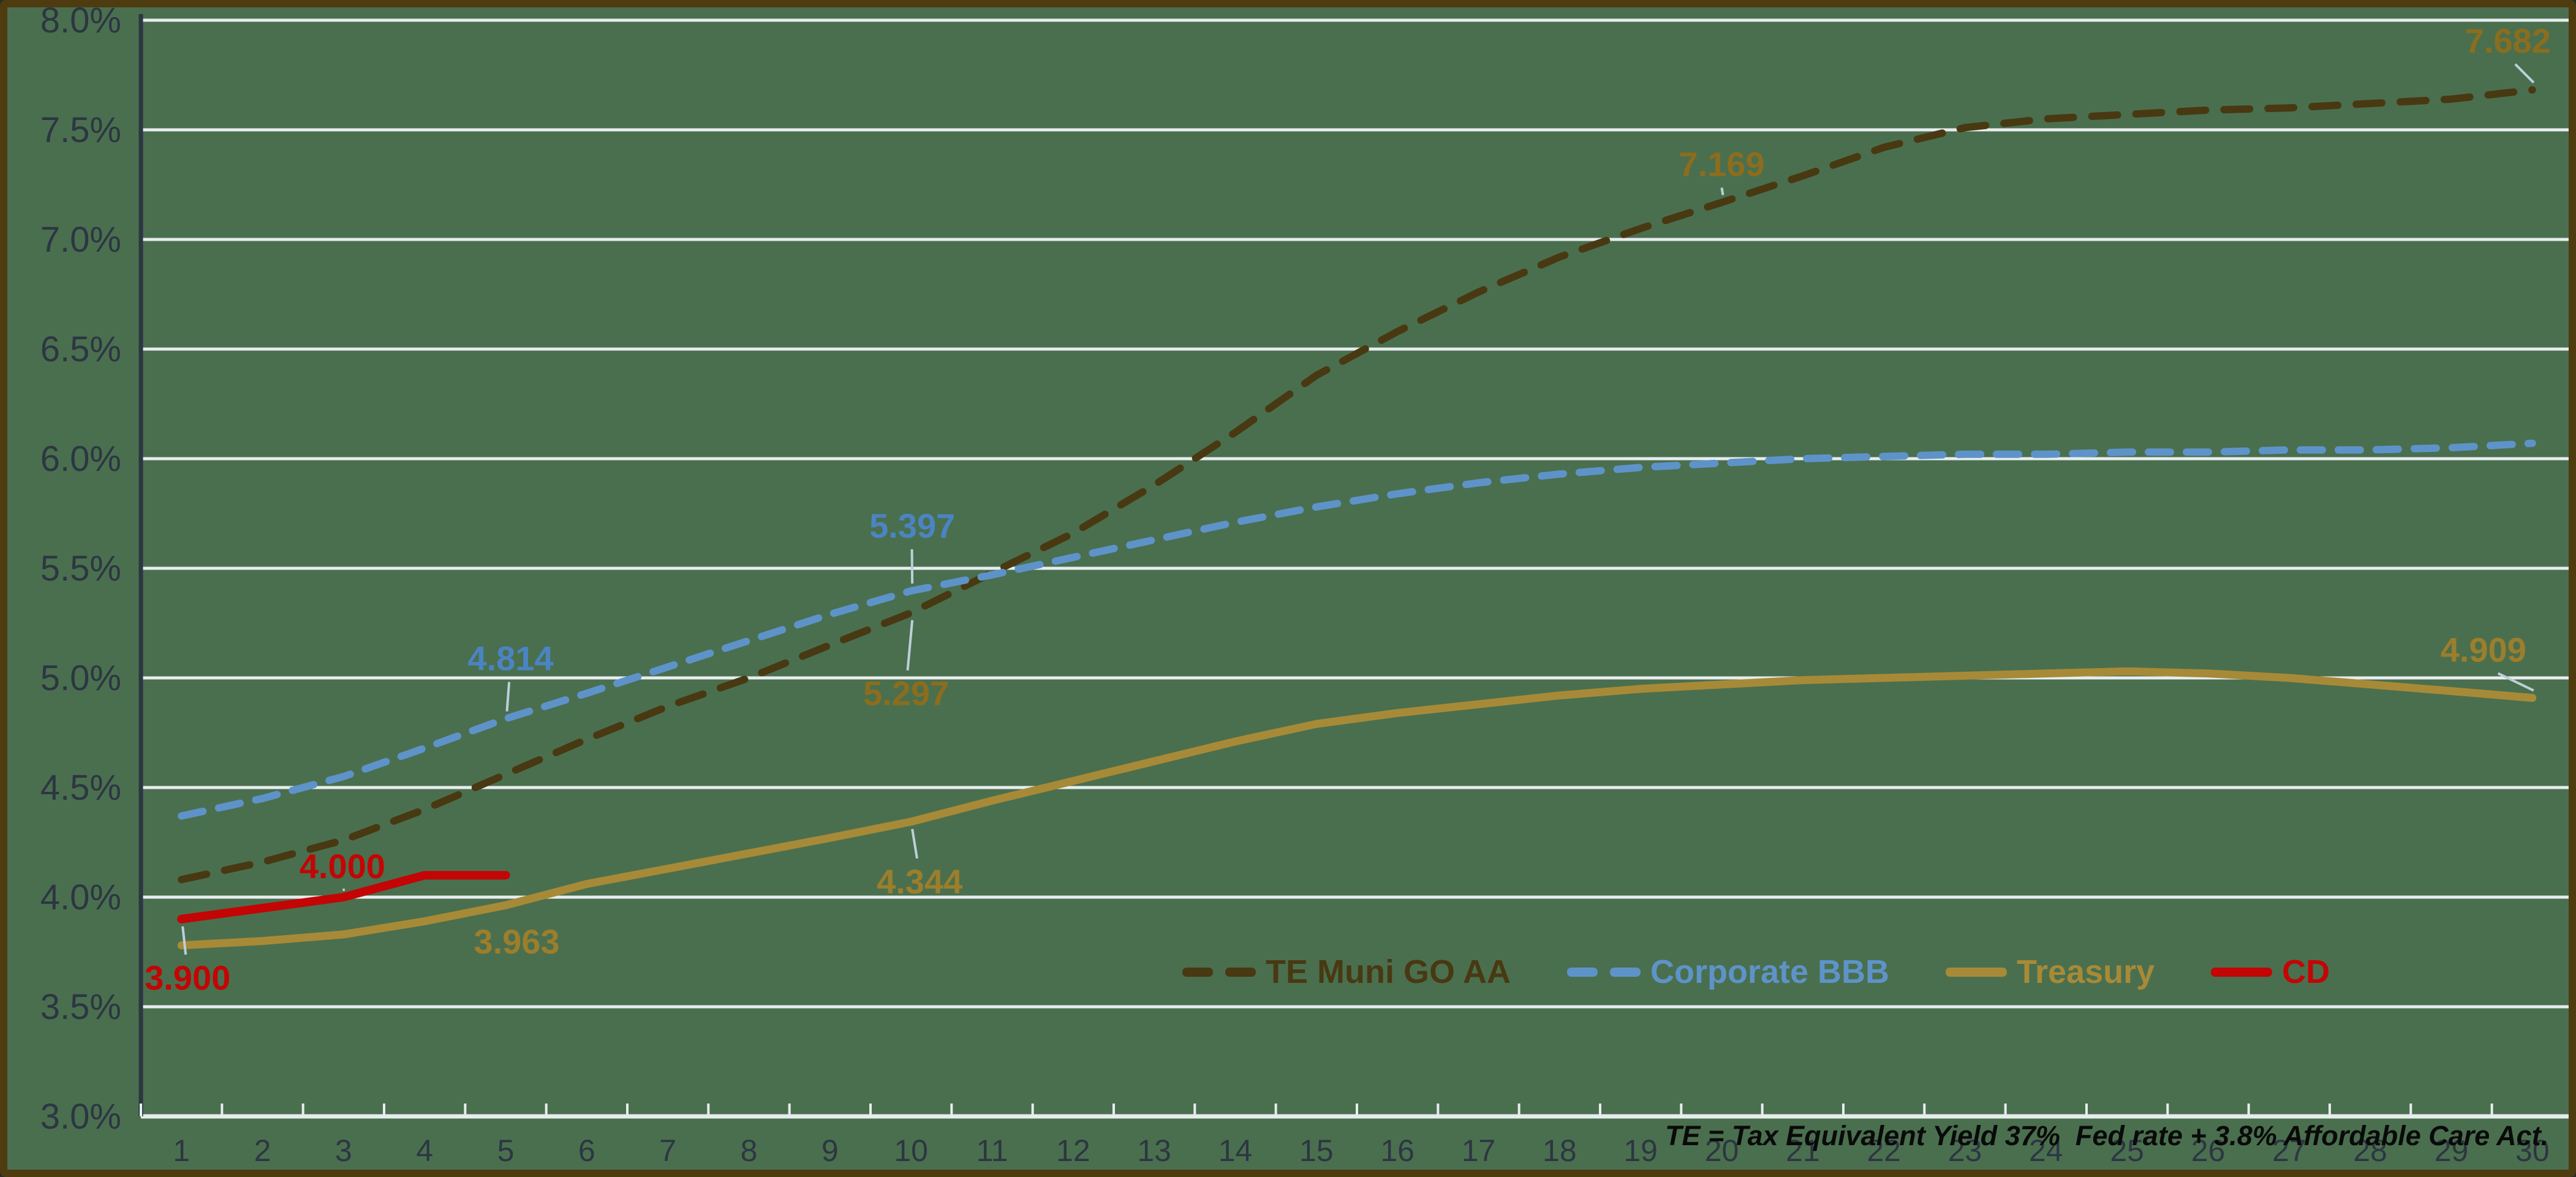  What do you see at coordinates (181, 1151) in the screenshot?
I see `x-axis-label: 1` at bounding box center [181, 1151].